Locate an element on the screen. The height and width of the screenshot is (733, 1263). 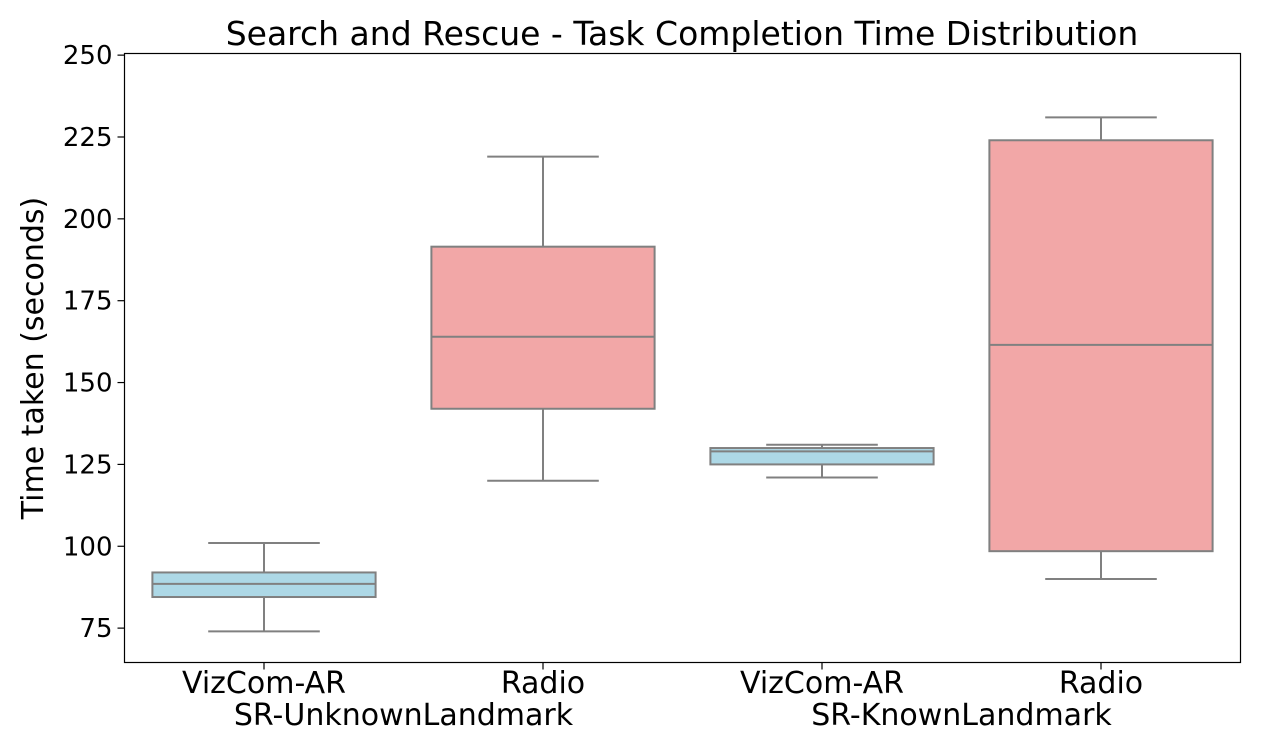
y-tick-label: 175 is located at coordinates (88, 302).